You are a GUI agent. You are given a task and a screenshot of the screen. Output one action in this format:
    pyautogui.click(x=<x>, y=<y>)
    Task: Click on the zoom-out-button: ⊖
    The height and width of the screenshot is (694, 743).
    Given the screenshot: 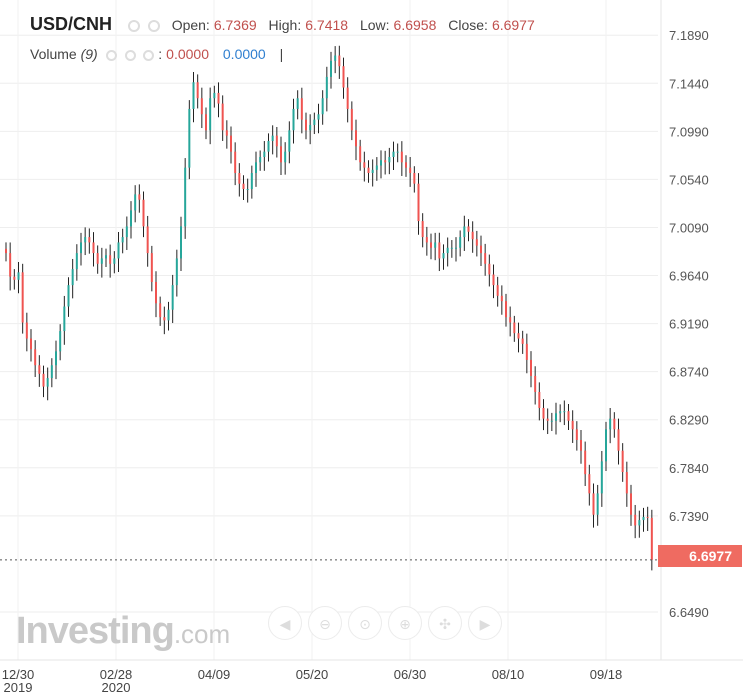 What is the action you would take?
    pyautogui.click(x=325, y=623)
    